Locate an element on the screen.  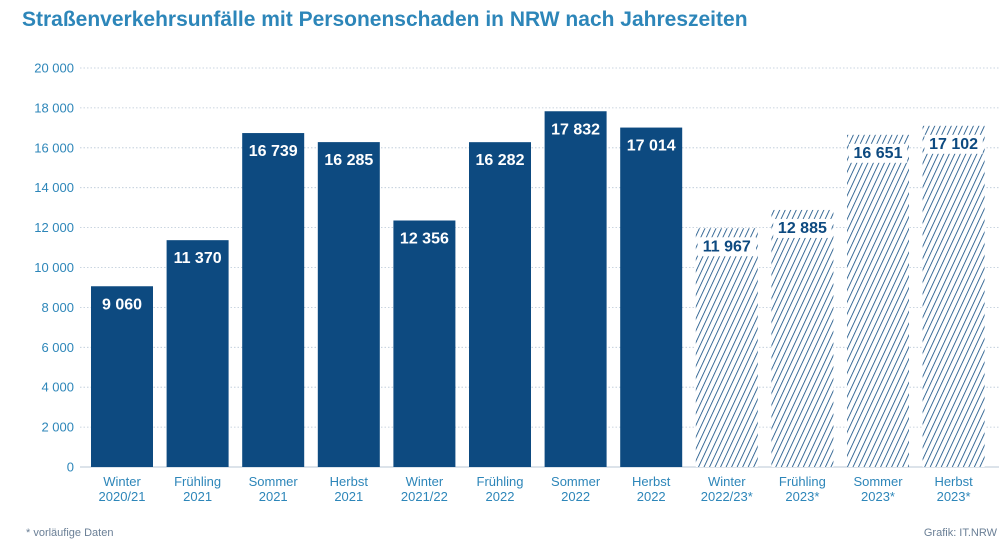
y-tick-label: 0 is located at coordinates (70, 467).